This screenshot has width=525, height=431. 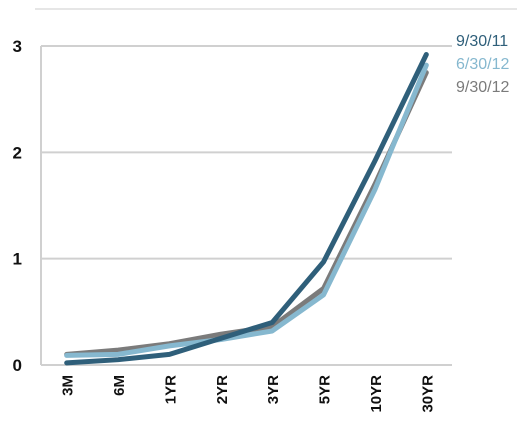 I want to click on legend-item-1: 6/30/12, so click(x=482, y=64).